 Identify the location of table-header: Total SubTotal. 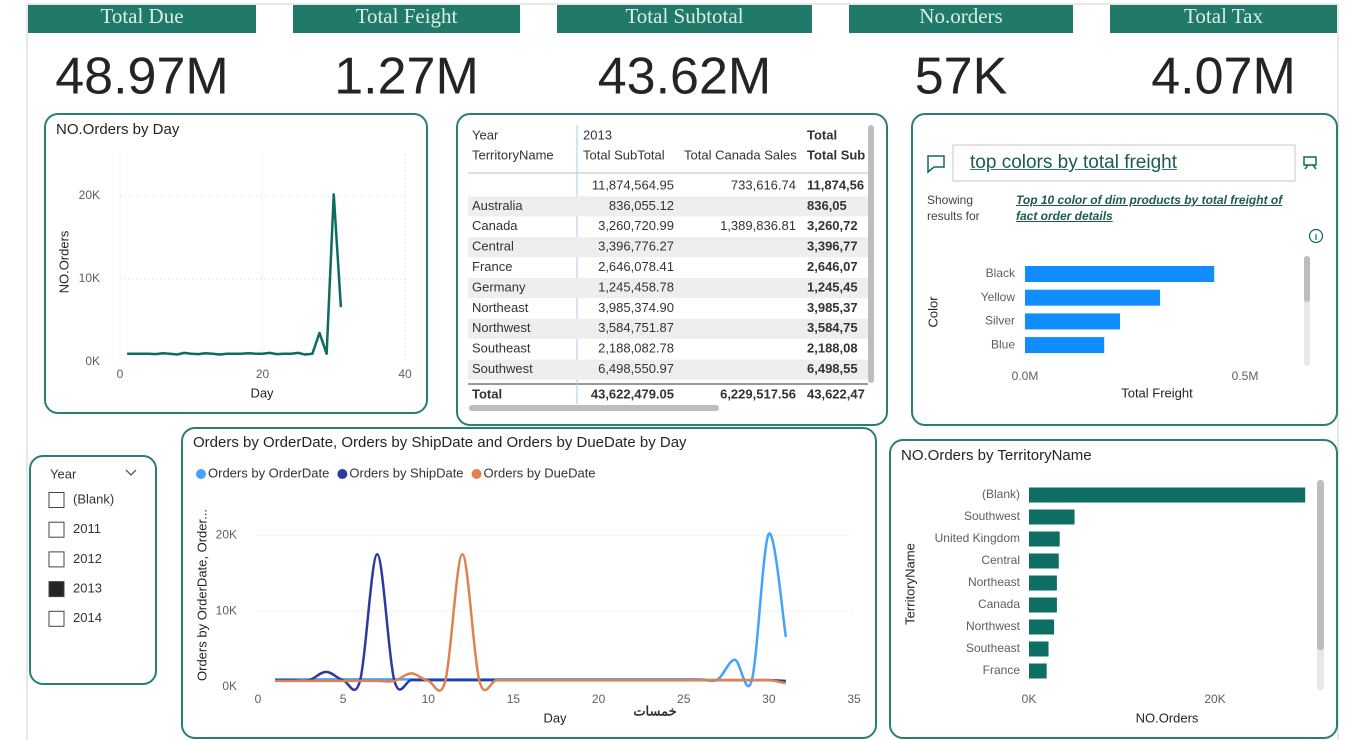
(624, 154).